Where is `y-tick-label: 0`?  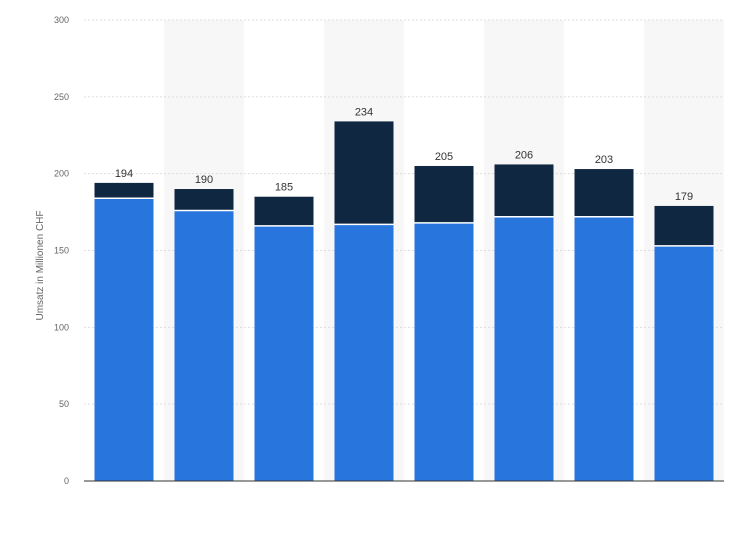
y-tick-label: 0 is located at coordinates (66, 481).